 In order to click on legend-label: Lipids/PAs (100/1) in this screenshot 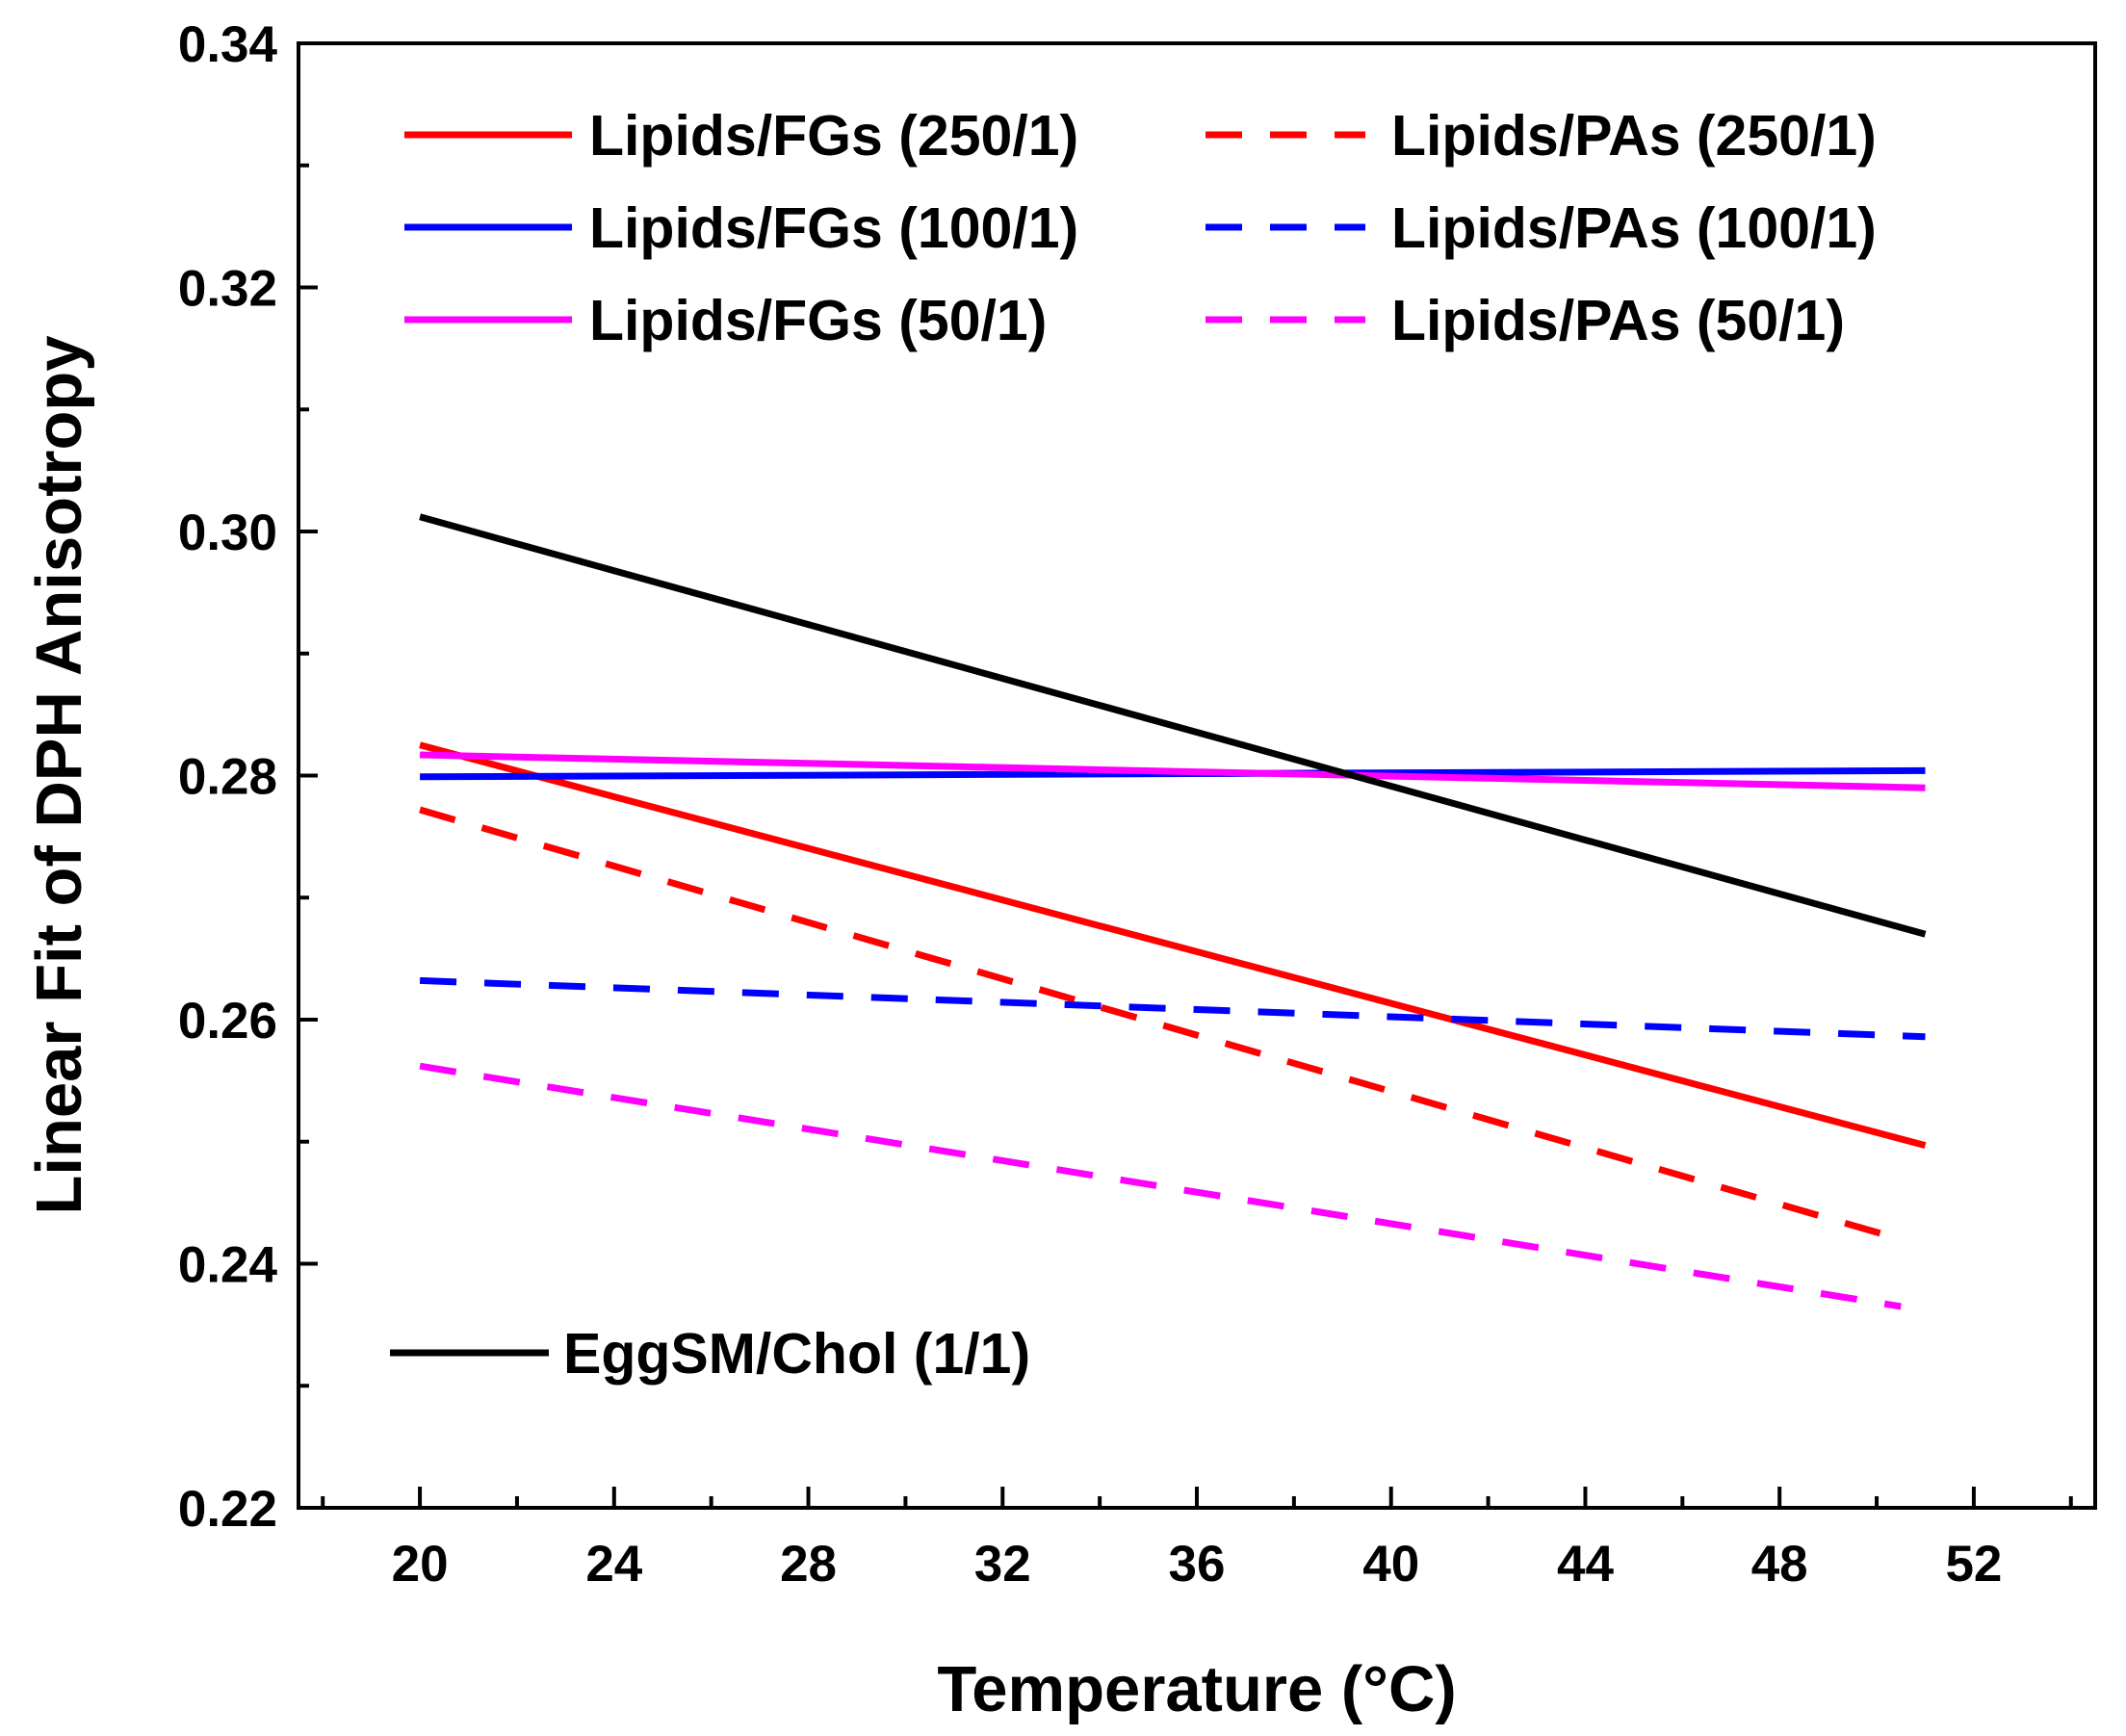, I will do `click(1634, 228)`.